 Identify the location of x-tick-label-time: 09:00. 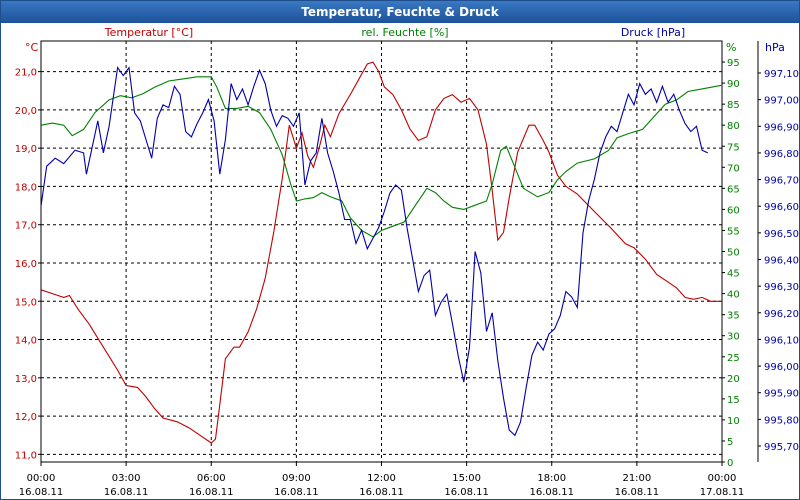
(296, 478).